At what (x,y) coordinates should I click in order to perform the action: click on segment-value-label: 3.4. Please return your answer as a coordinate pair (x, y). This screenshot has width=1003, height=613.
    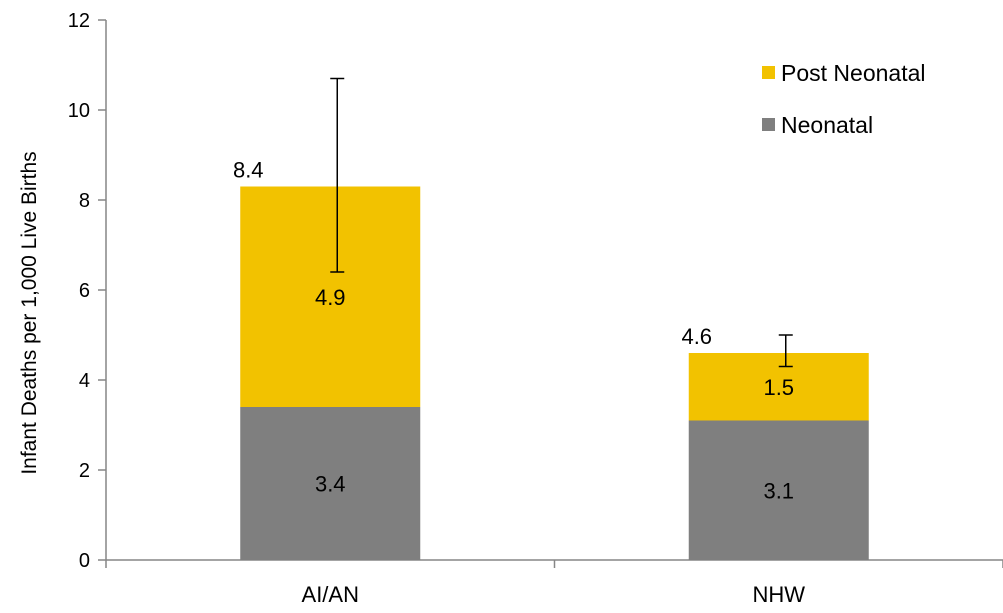
    Looking at the image, I should click on (330, 484).